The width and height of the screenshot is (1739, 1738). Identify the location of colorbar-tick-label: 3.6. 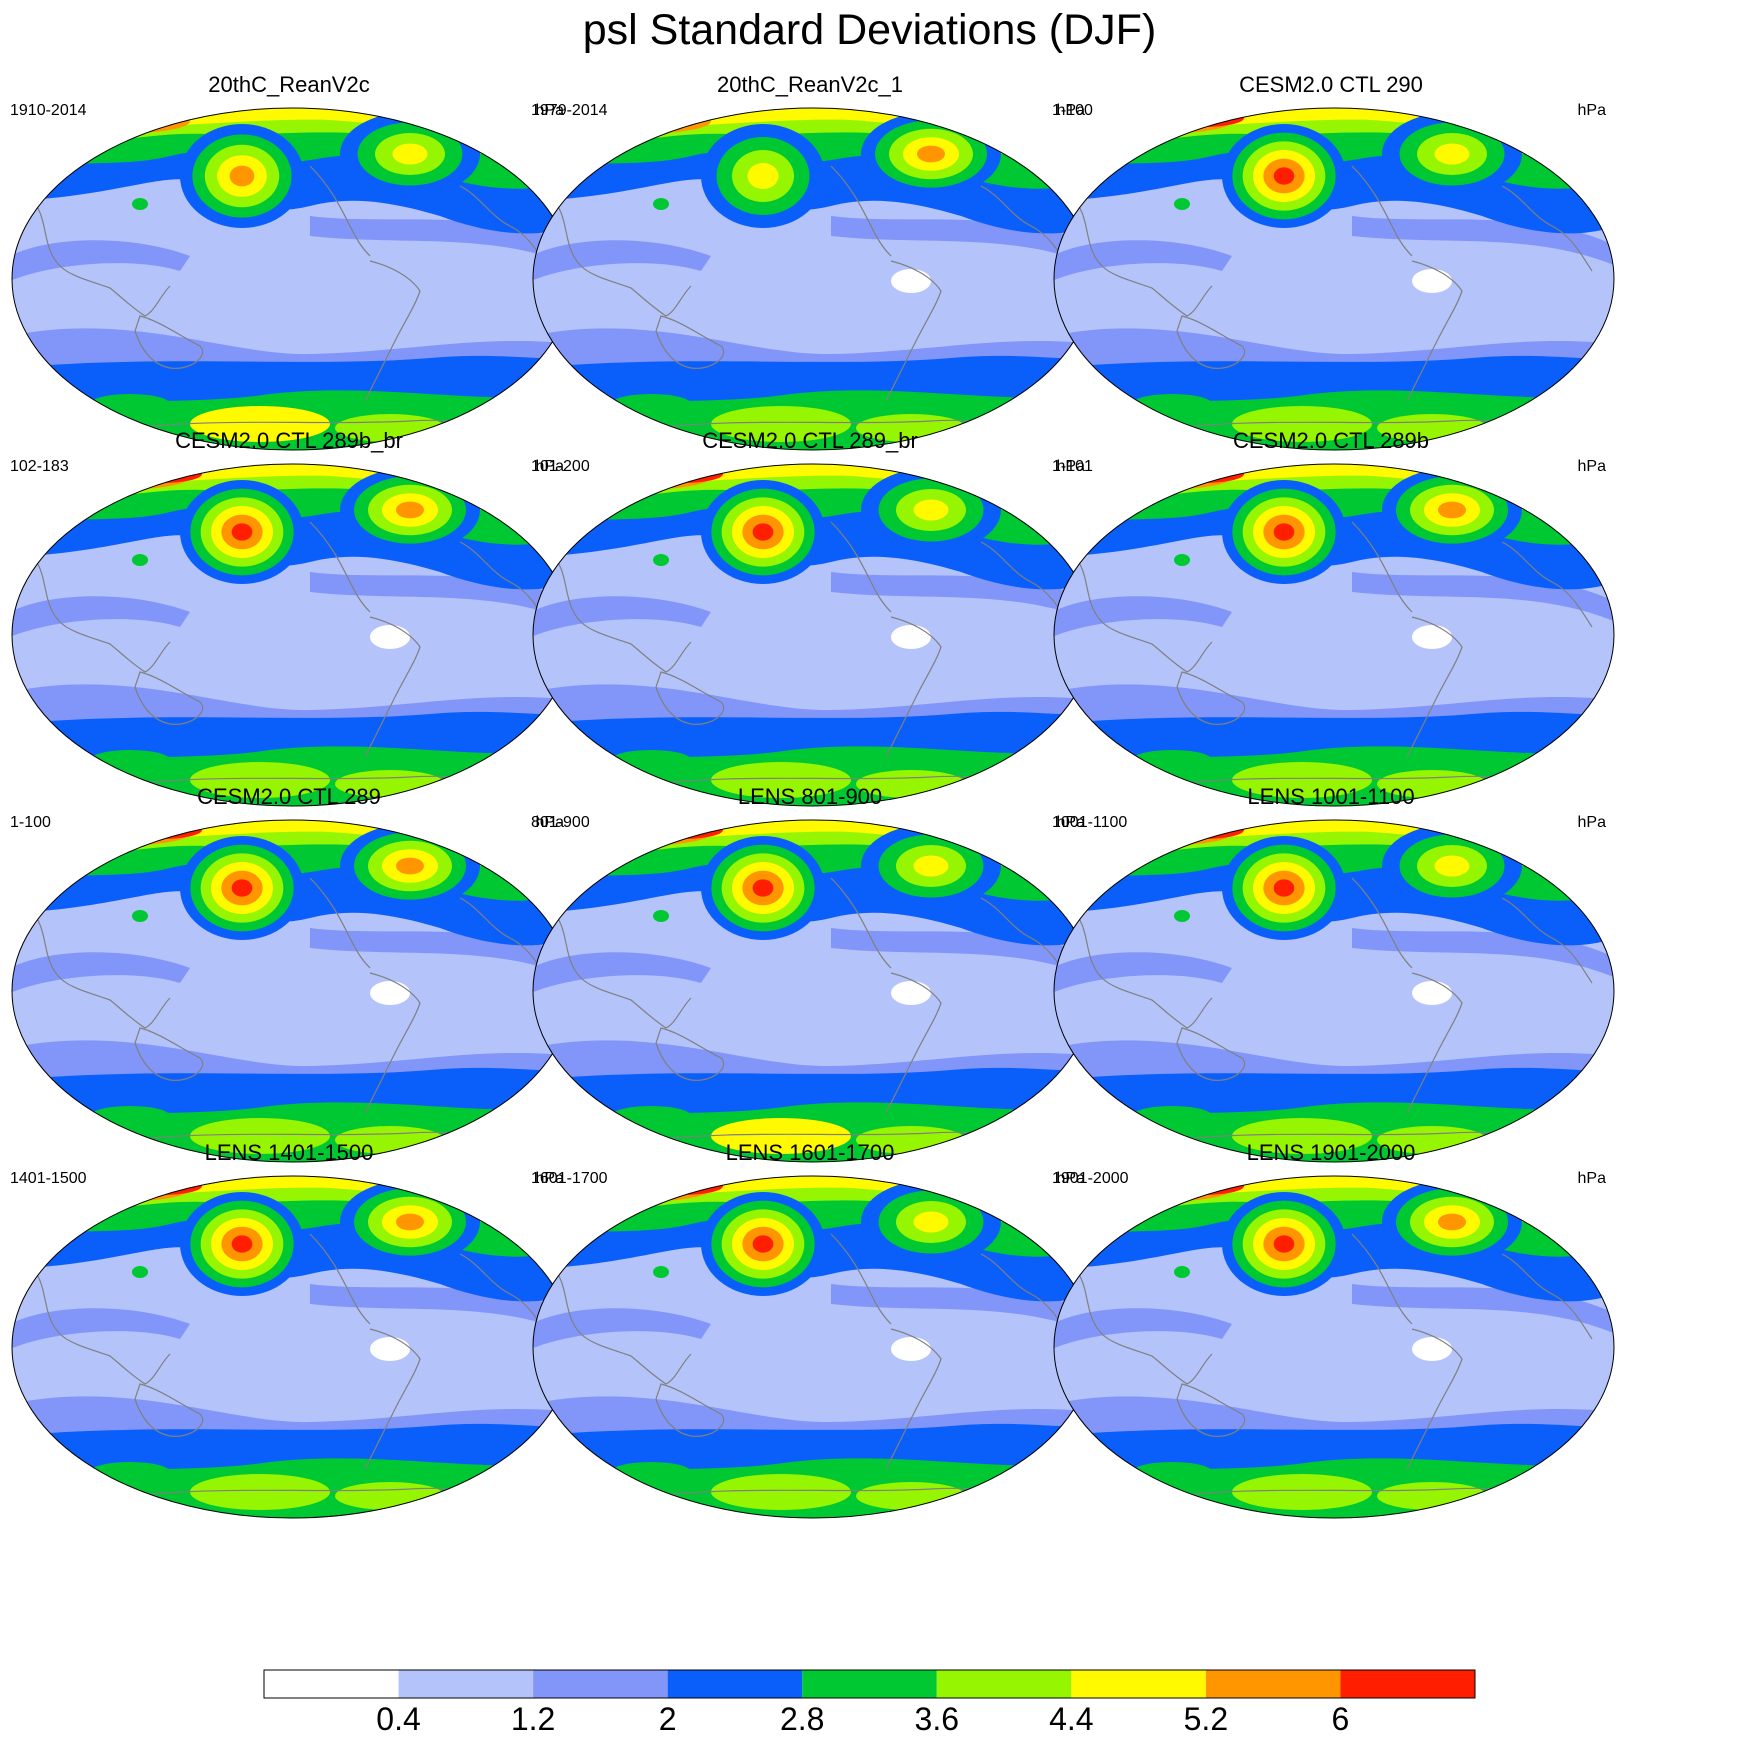
(937, 1719).